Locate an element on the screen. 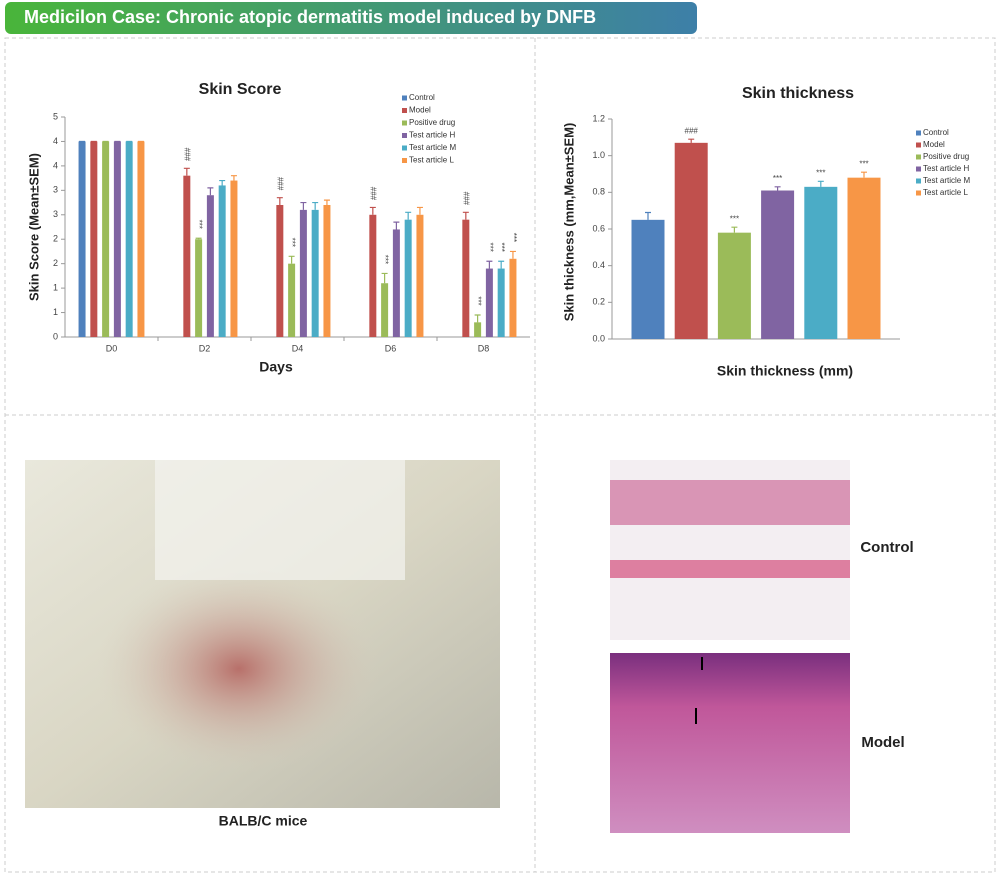  x-tick-label: D0 is located at coordinates (112, 348).